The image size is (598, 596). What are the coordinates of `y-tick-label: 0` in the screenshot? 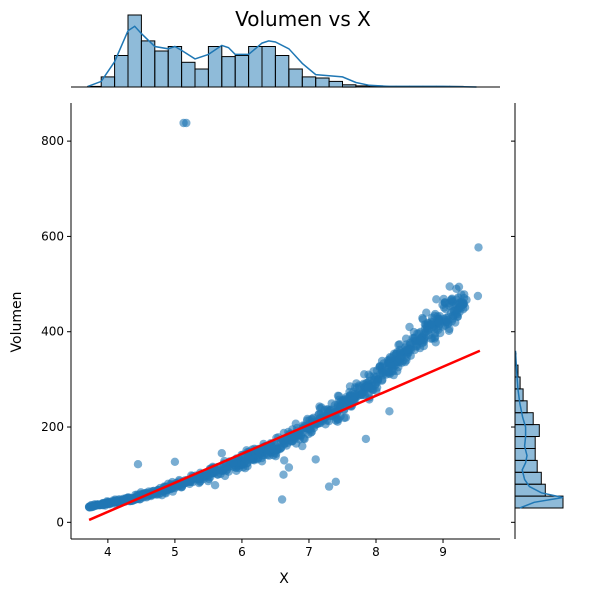 It's located at (60, 522).